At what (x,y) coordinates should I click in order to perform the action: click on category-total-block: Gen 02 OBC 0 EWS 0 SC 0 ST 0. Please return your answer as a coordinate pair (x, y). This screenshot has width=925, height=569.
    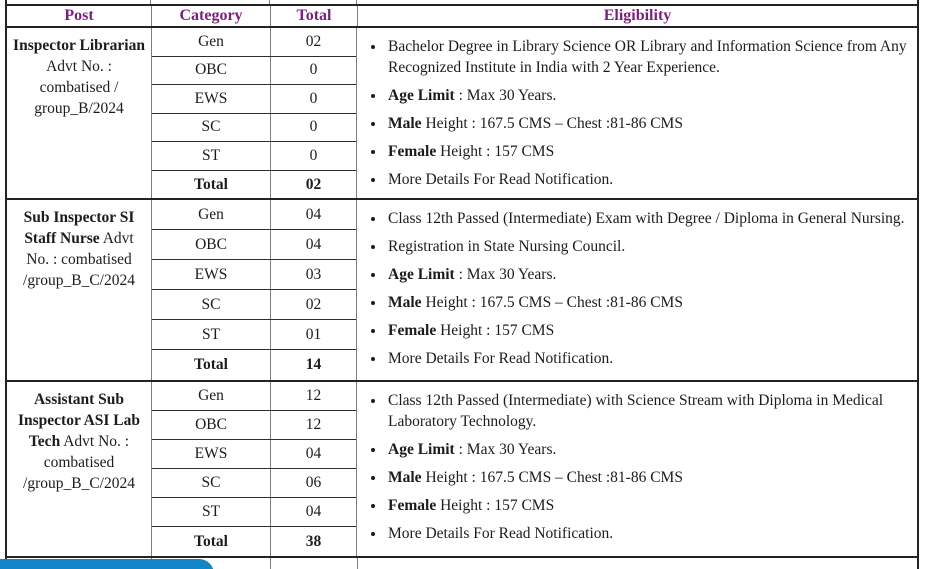
    Looking at the image, I should click on (254, 113).